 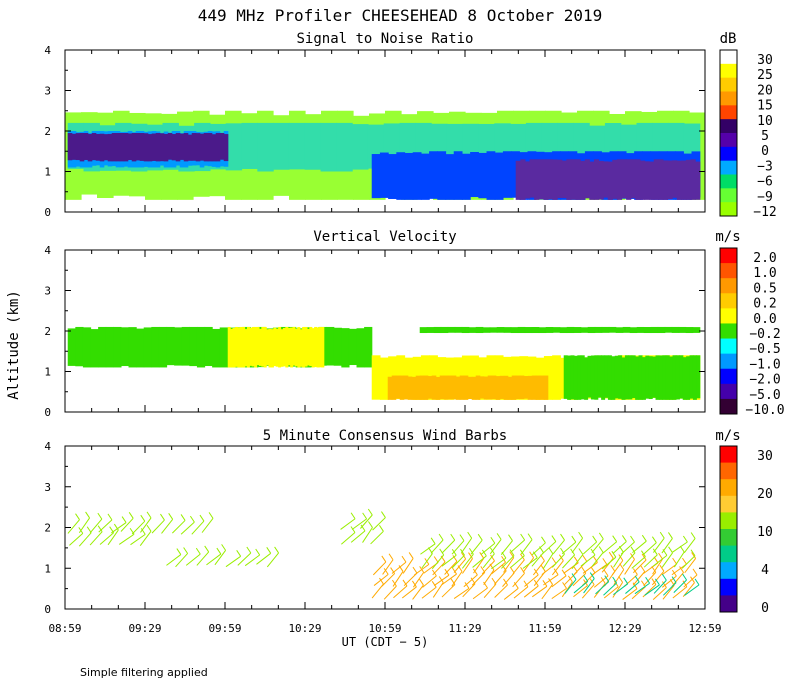 What do you see at coordinates (727, 436) in the screenshot?
I see `wind-colorbar-unit: m/s` at bounding box center [727, 436].